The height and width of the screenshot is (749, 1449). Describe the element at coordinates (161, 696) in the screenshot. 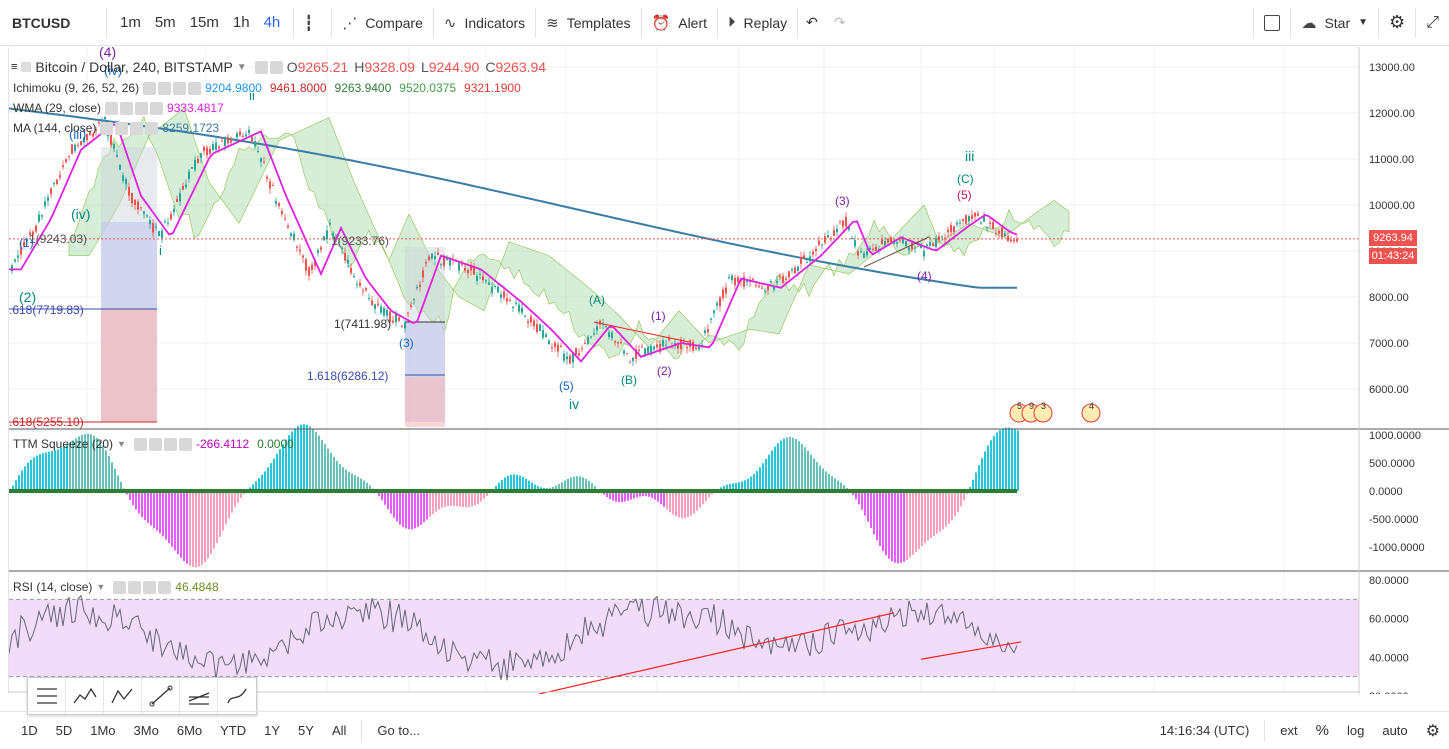

I see `trend-line-tool` at that location.